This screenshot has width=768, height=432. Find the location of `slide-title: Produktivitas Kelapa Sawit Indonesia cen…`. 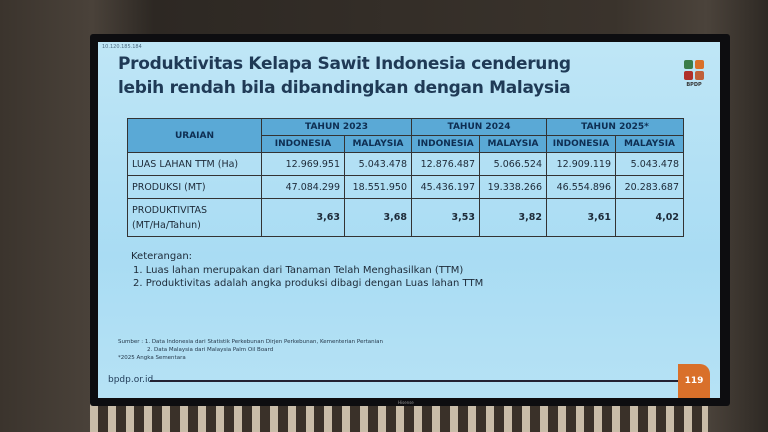

slide-title: Produktivitas Kelapa Sawit Indonesia cen… is located at coordinates (344, 76).